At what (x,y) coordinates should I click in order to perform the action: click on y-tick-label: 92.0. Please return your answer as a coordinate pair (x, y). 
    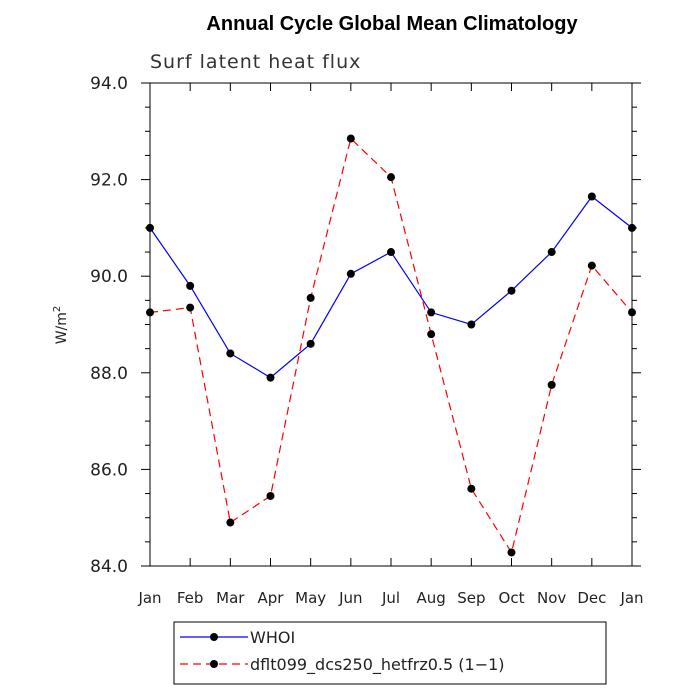
    Looking at the image, I should click on (109, 181).